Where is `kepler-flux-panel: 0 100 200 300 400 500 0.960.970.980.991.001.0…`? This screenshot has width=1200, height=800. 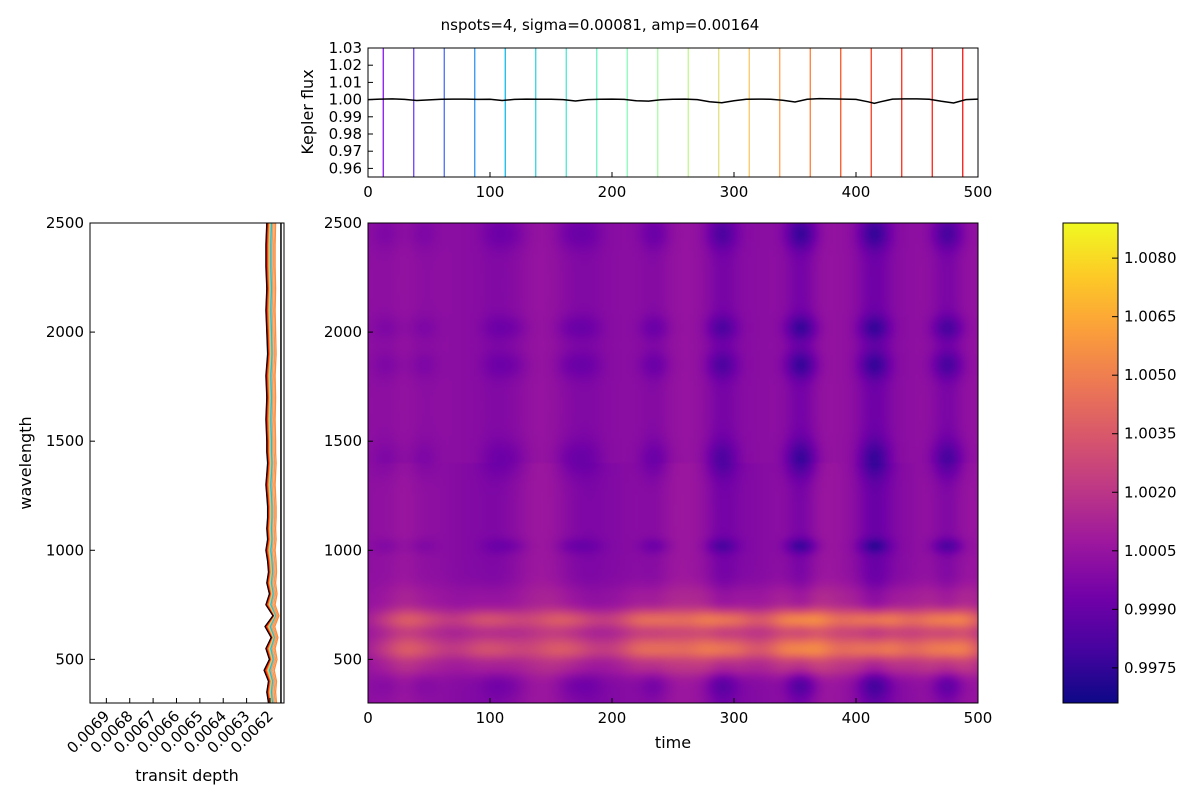
kepler-flux-panel: 0 100 200 300 400 500 0.960.970.980.991.001.0… is located at coordinates (645, 120).